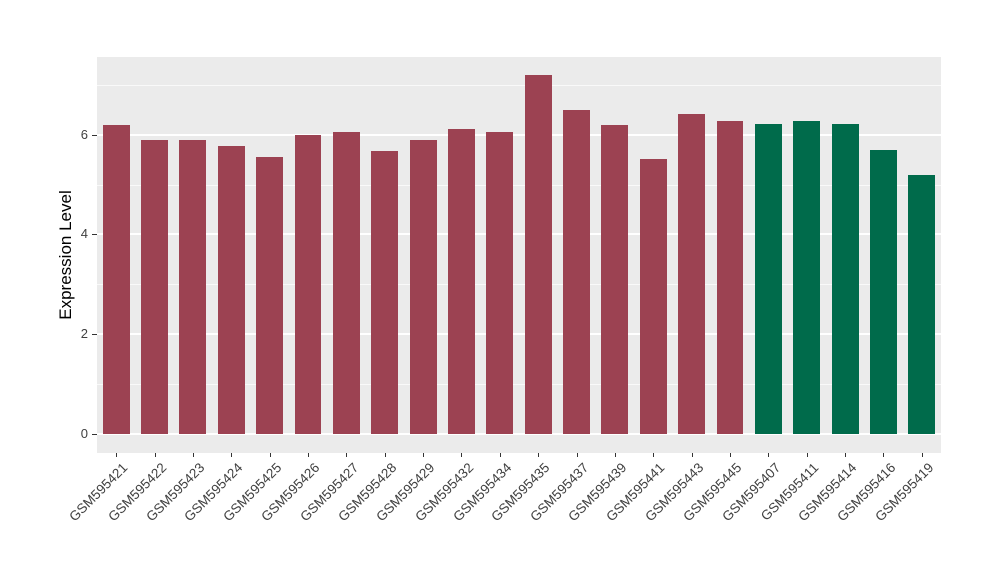  What do you see at coordinates (692, 273) in the screenshot?
I see `bar-GSM595443` at bounding box center [692, 273].